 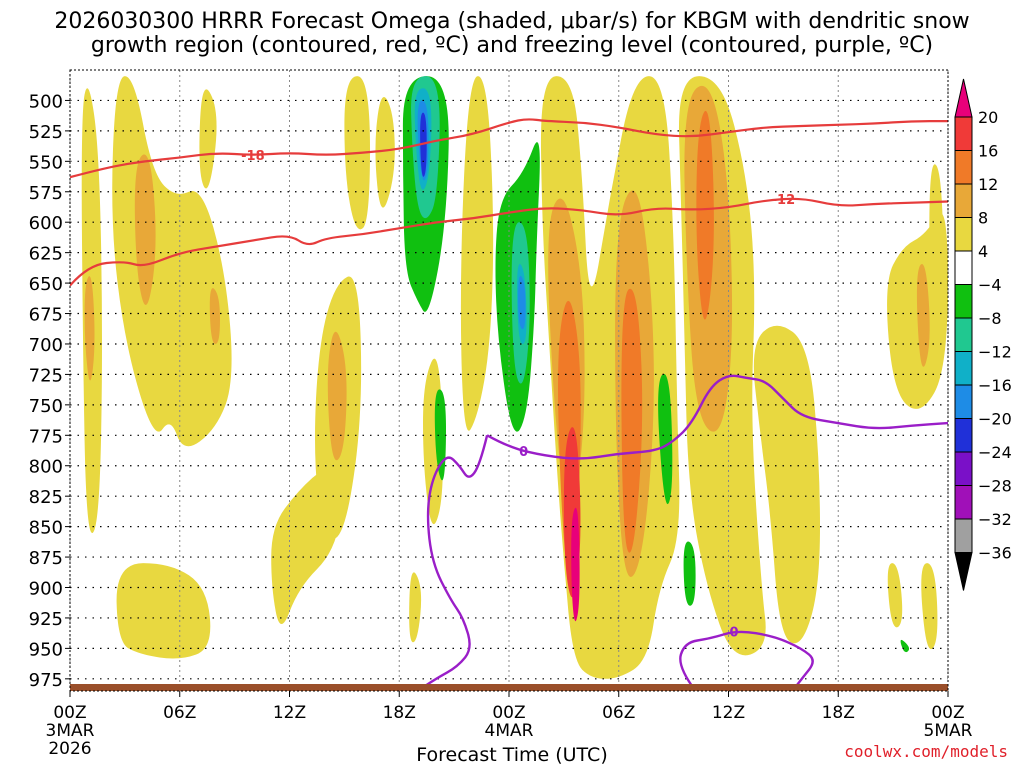 I want to click on y-tick-label: 725, so click(x=46, y=375).